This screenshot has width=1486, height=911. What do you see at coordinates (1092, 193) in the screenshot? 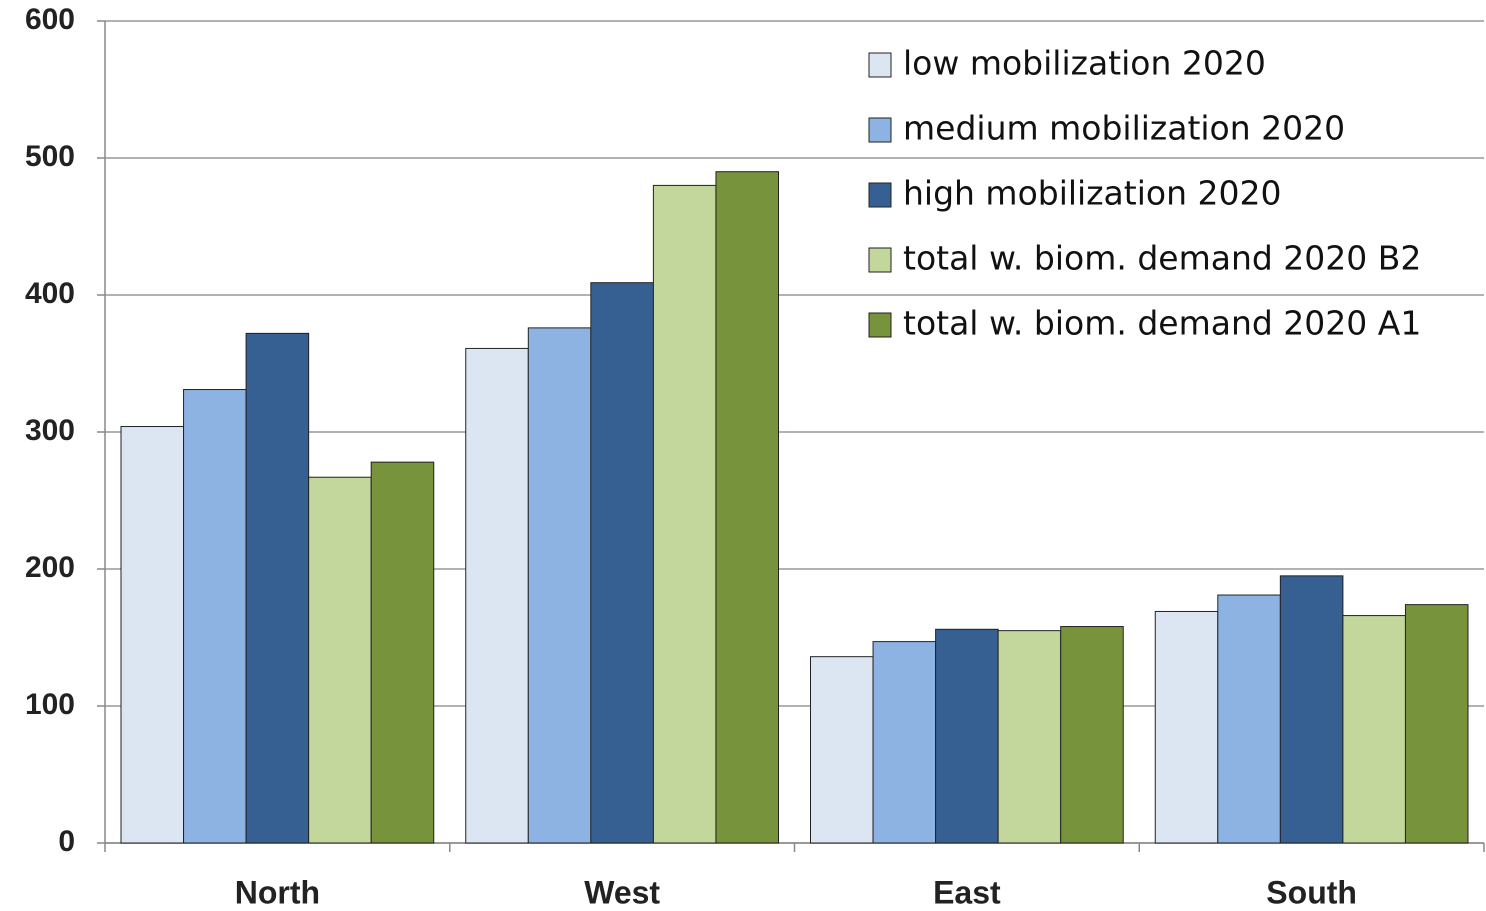
I see `legend-label: high mobilization 2020` at bounding box center [1092, 193].